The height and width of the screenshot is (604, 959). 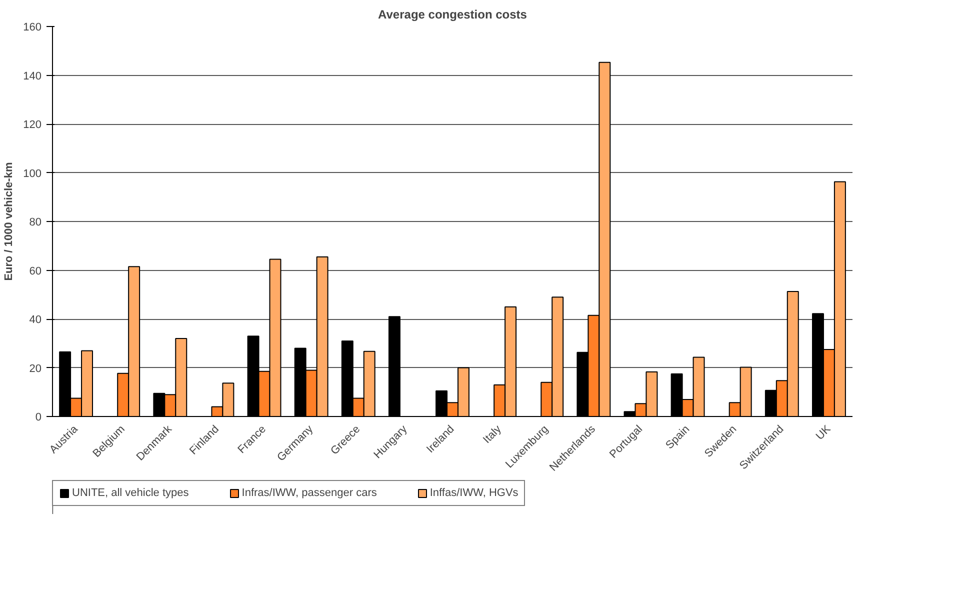 I want to click on y-tick-label: 20, so click(x=35, y=368).